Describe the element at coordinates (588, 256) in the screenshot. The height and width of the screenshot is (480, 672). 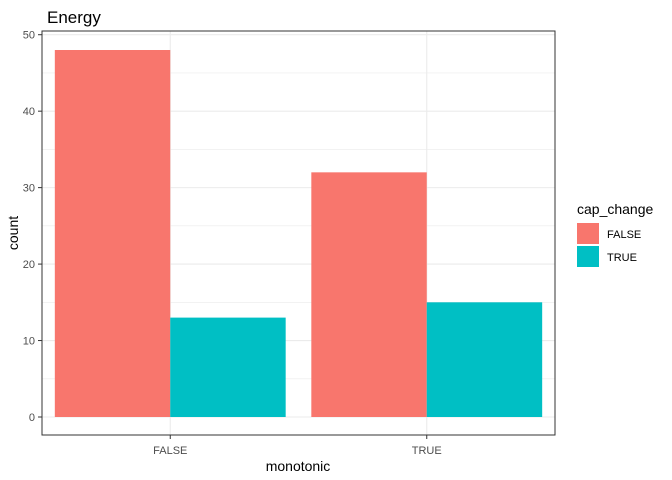
I see `legend-key-true` at that location.